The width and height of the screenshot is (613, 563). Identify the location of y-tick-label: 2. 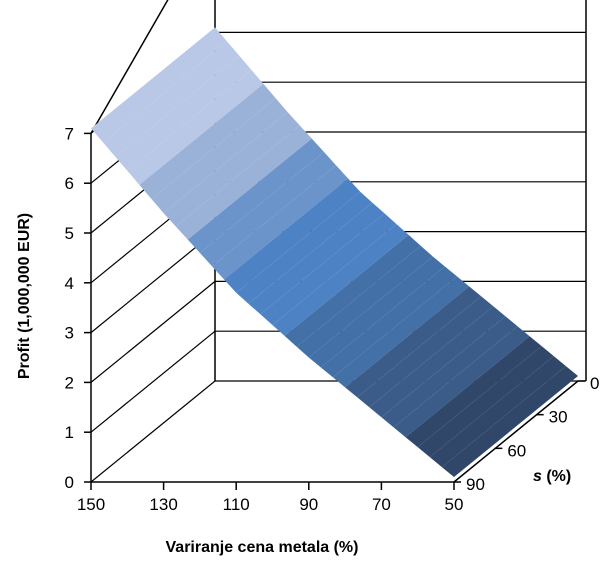
(69, 382).